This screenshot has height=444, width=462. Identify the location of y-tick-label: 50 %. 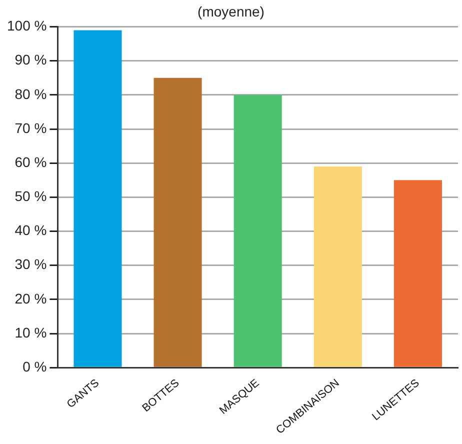
(30, 196).